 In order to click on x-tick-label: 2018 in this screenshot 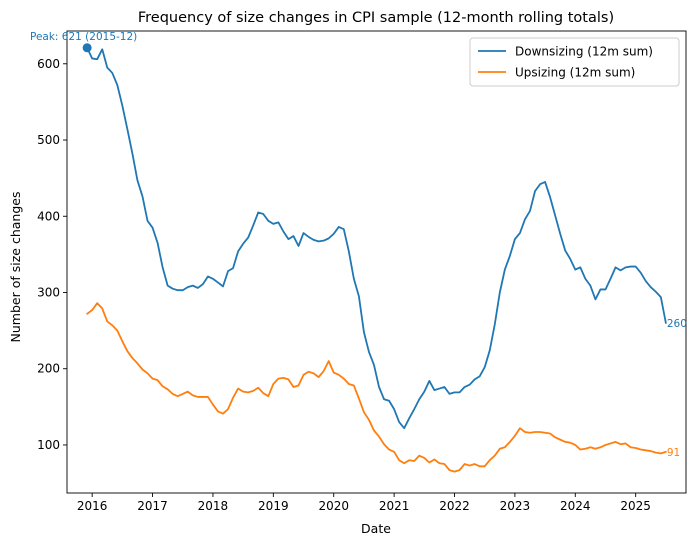, I will do `click(213, 506)`.